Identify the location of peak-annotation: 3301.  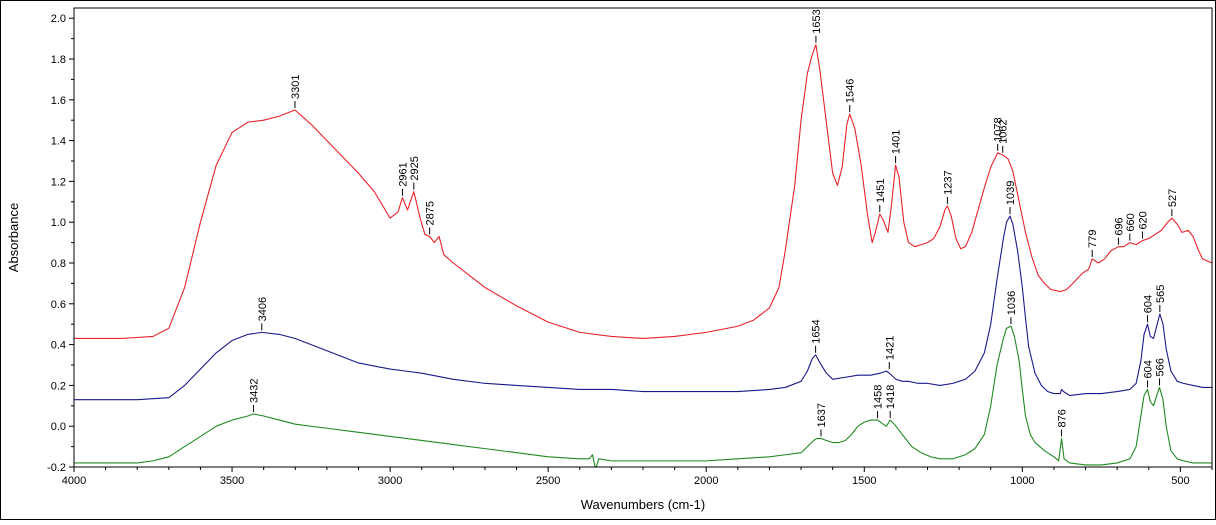
(296, 91).